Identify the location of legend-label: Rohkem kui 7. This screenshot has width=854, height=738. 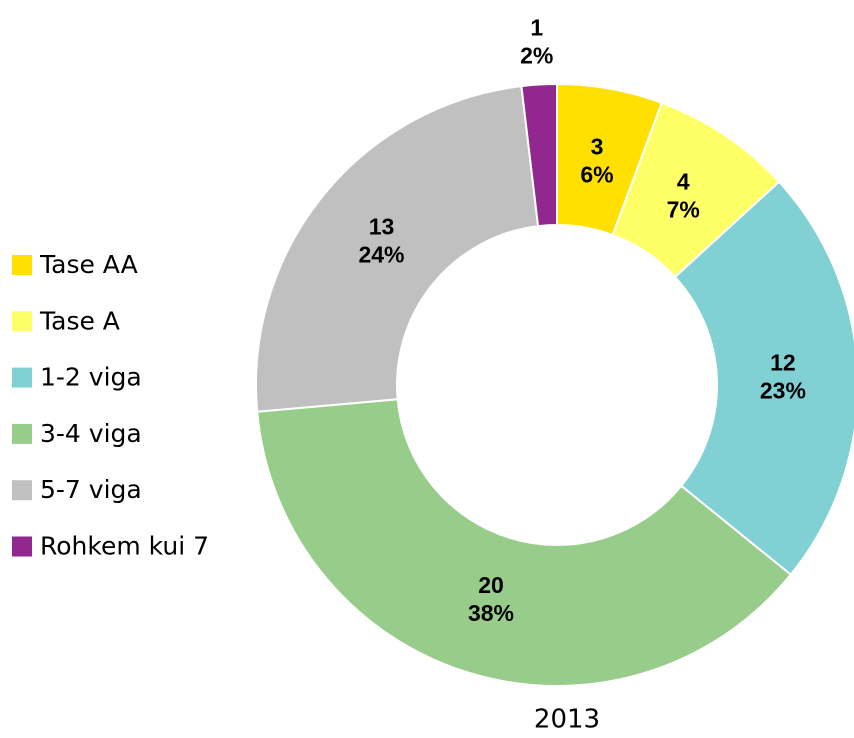
(124, 546).